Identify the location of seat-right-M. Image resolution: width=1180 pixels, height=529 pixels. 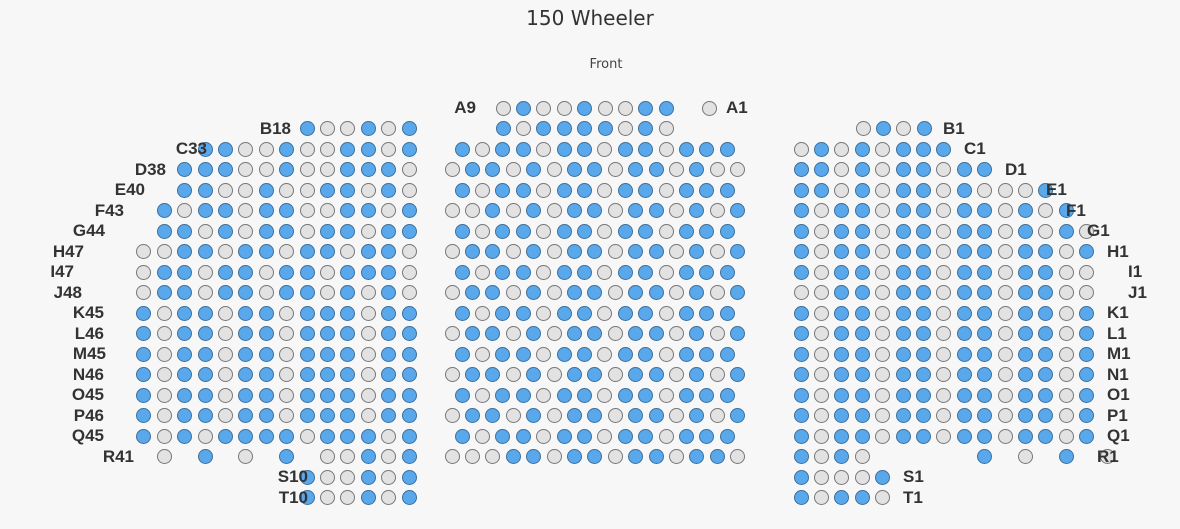
(923, 354).